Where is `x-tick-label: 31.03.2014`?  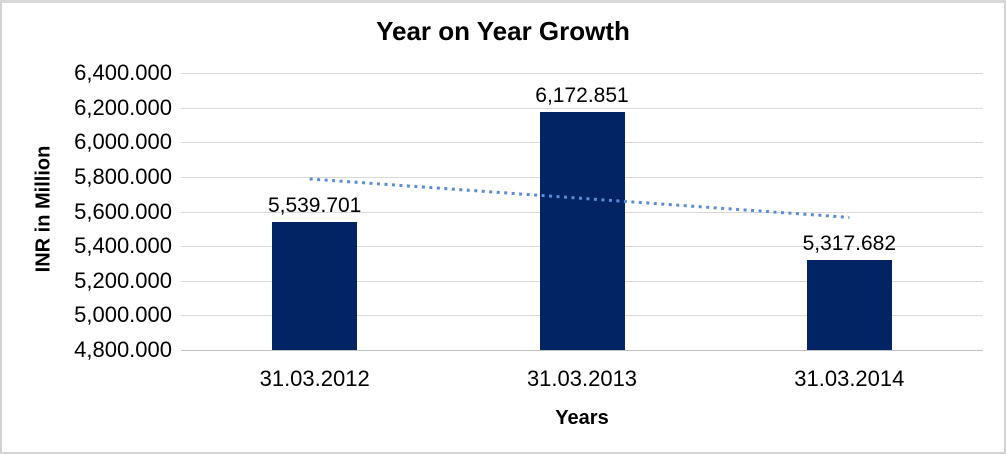
x-tick-label: 31.03.2014 is located at coordinates (849, 378).